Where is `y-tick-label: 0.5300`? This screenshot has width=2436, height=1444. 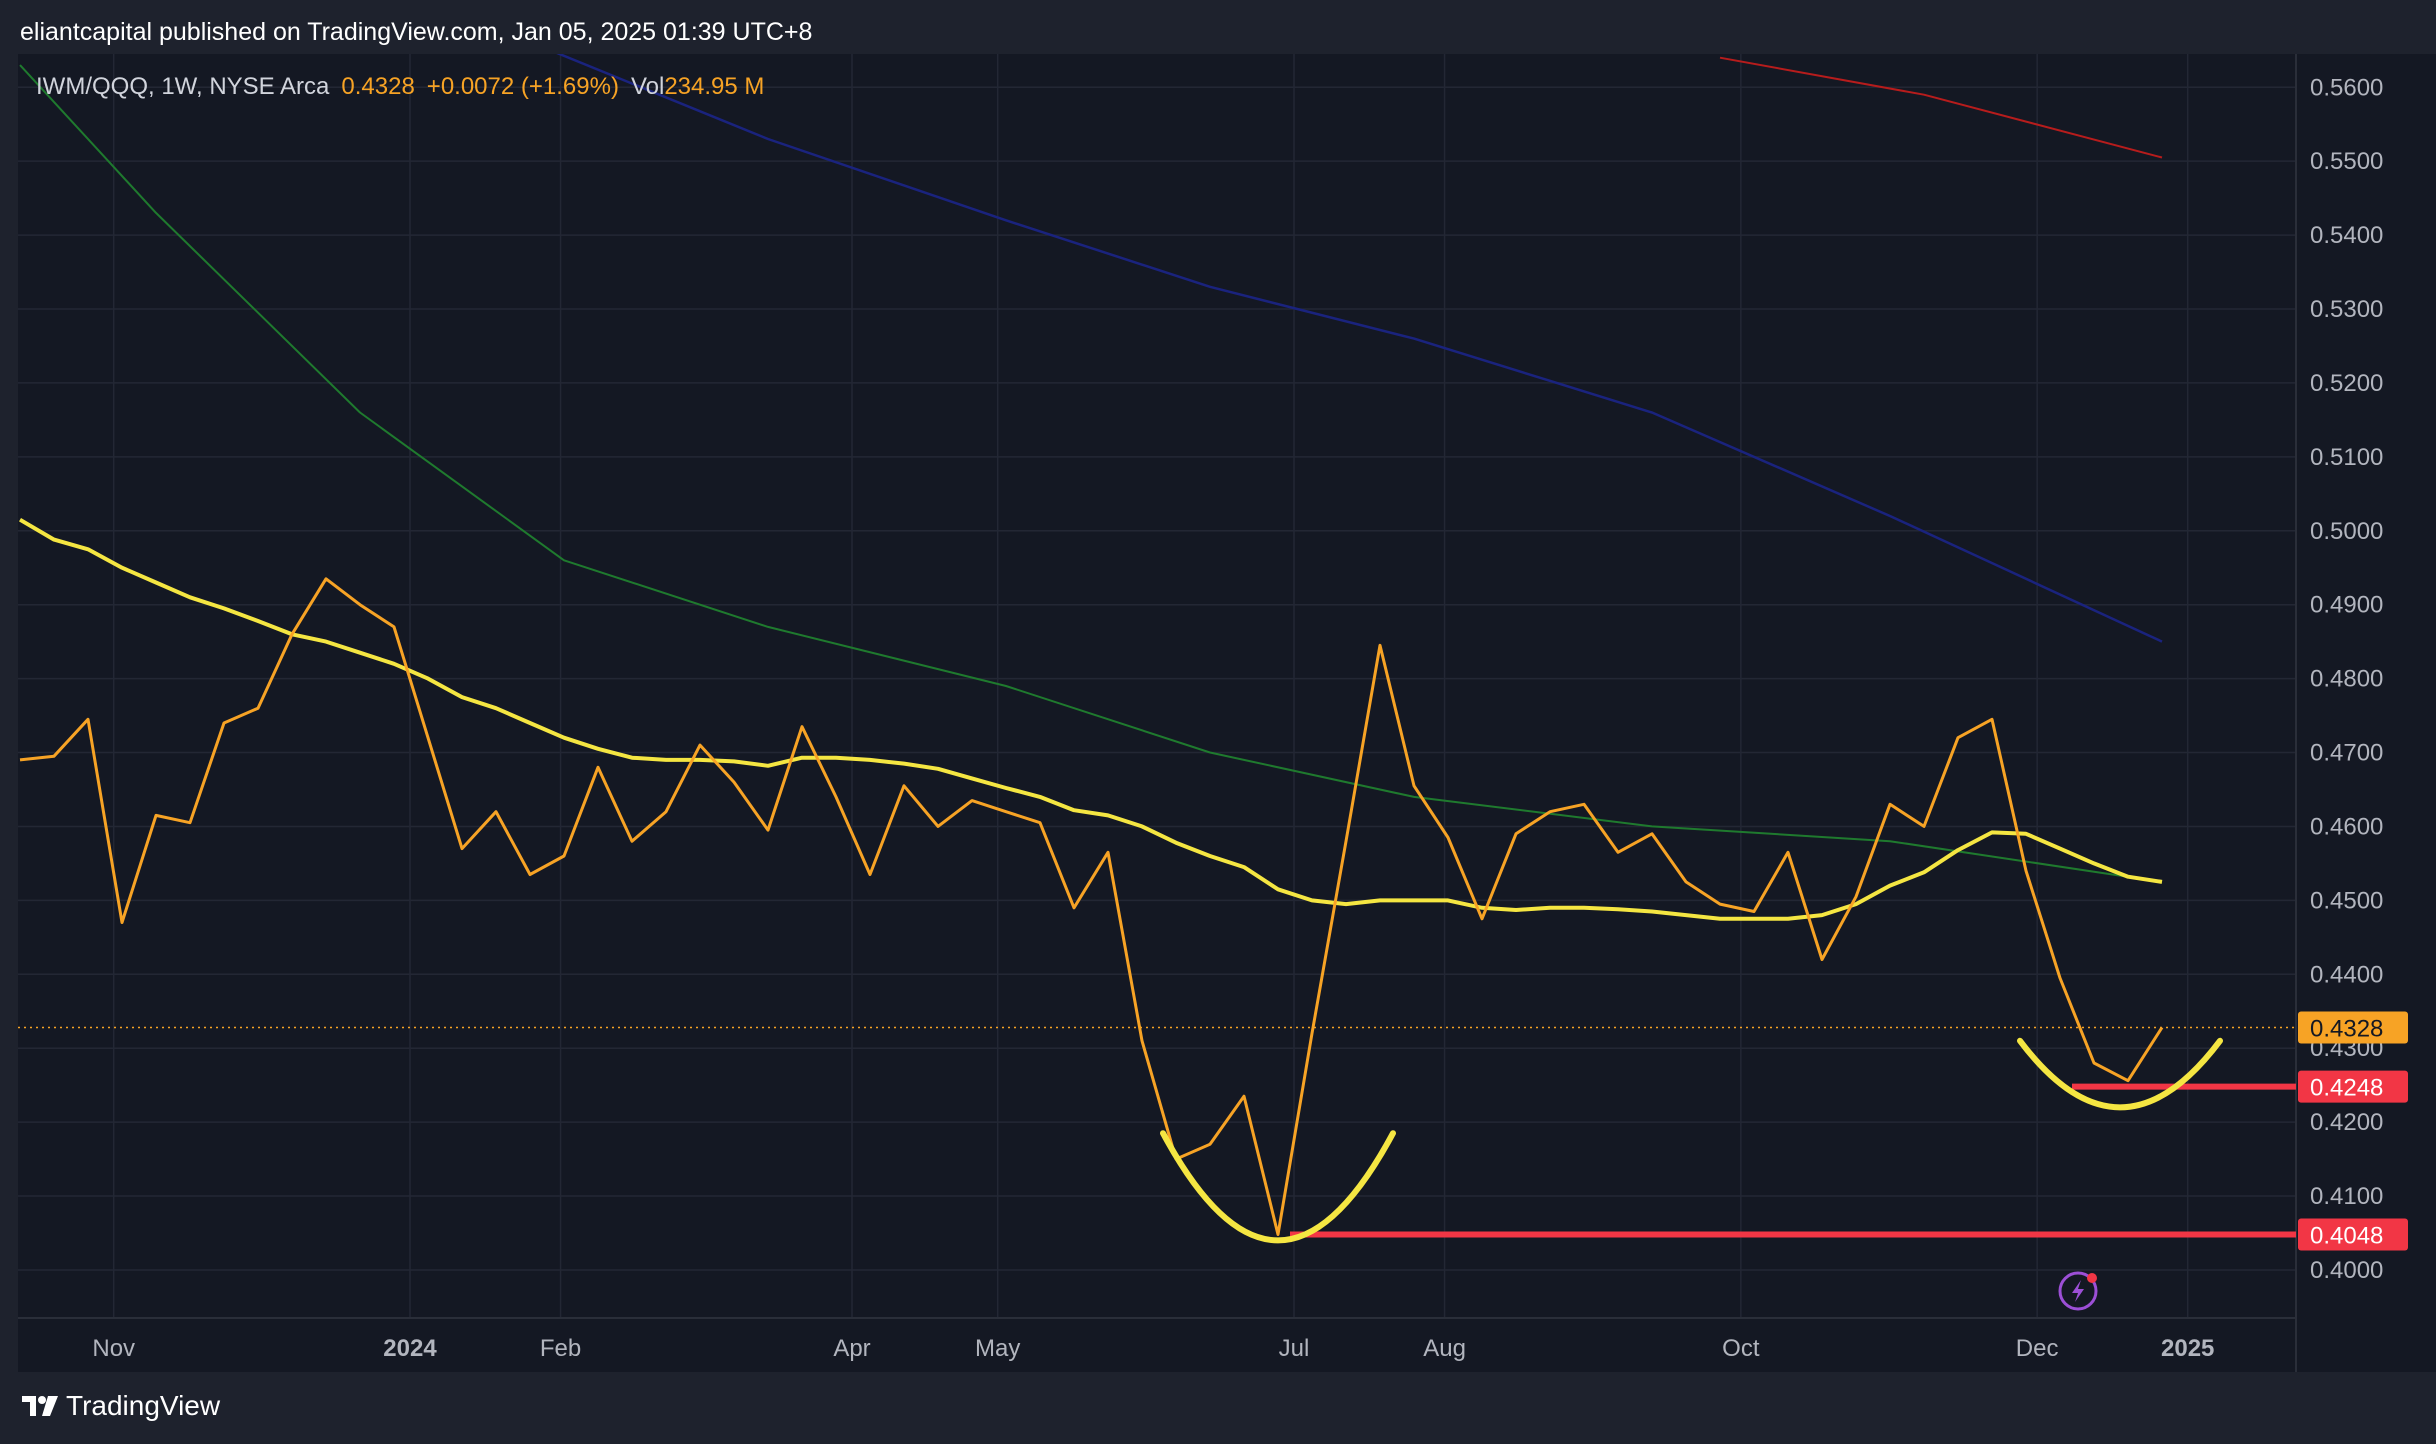
y-tick-label: 0.5300 is located at coordinates (2346, 309).